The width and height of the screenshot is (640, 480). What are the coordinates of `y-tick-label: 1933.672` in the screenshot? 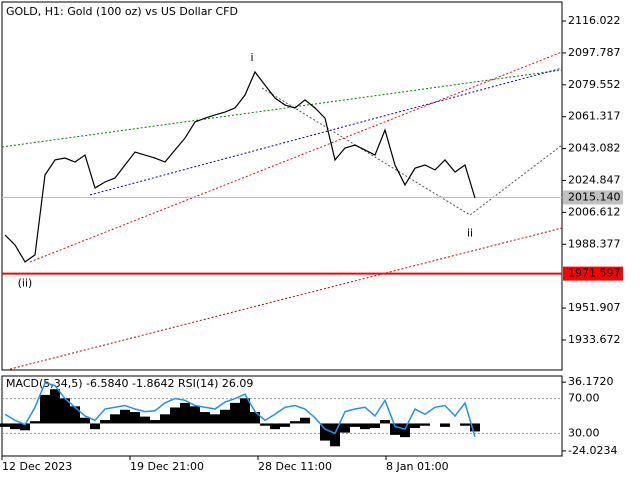 It's located at (594, 339).